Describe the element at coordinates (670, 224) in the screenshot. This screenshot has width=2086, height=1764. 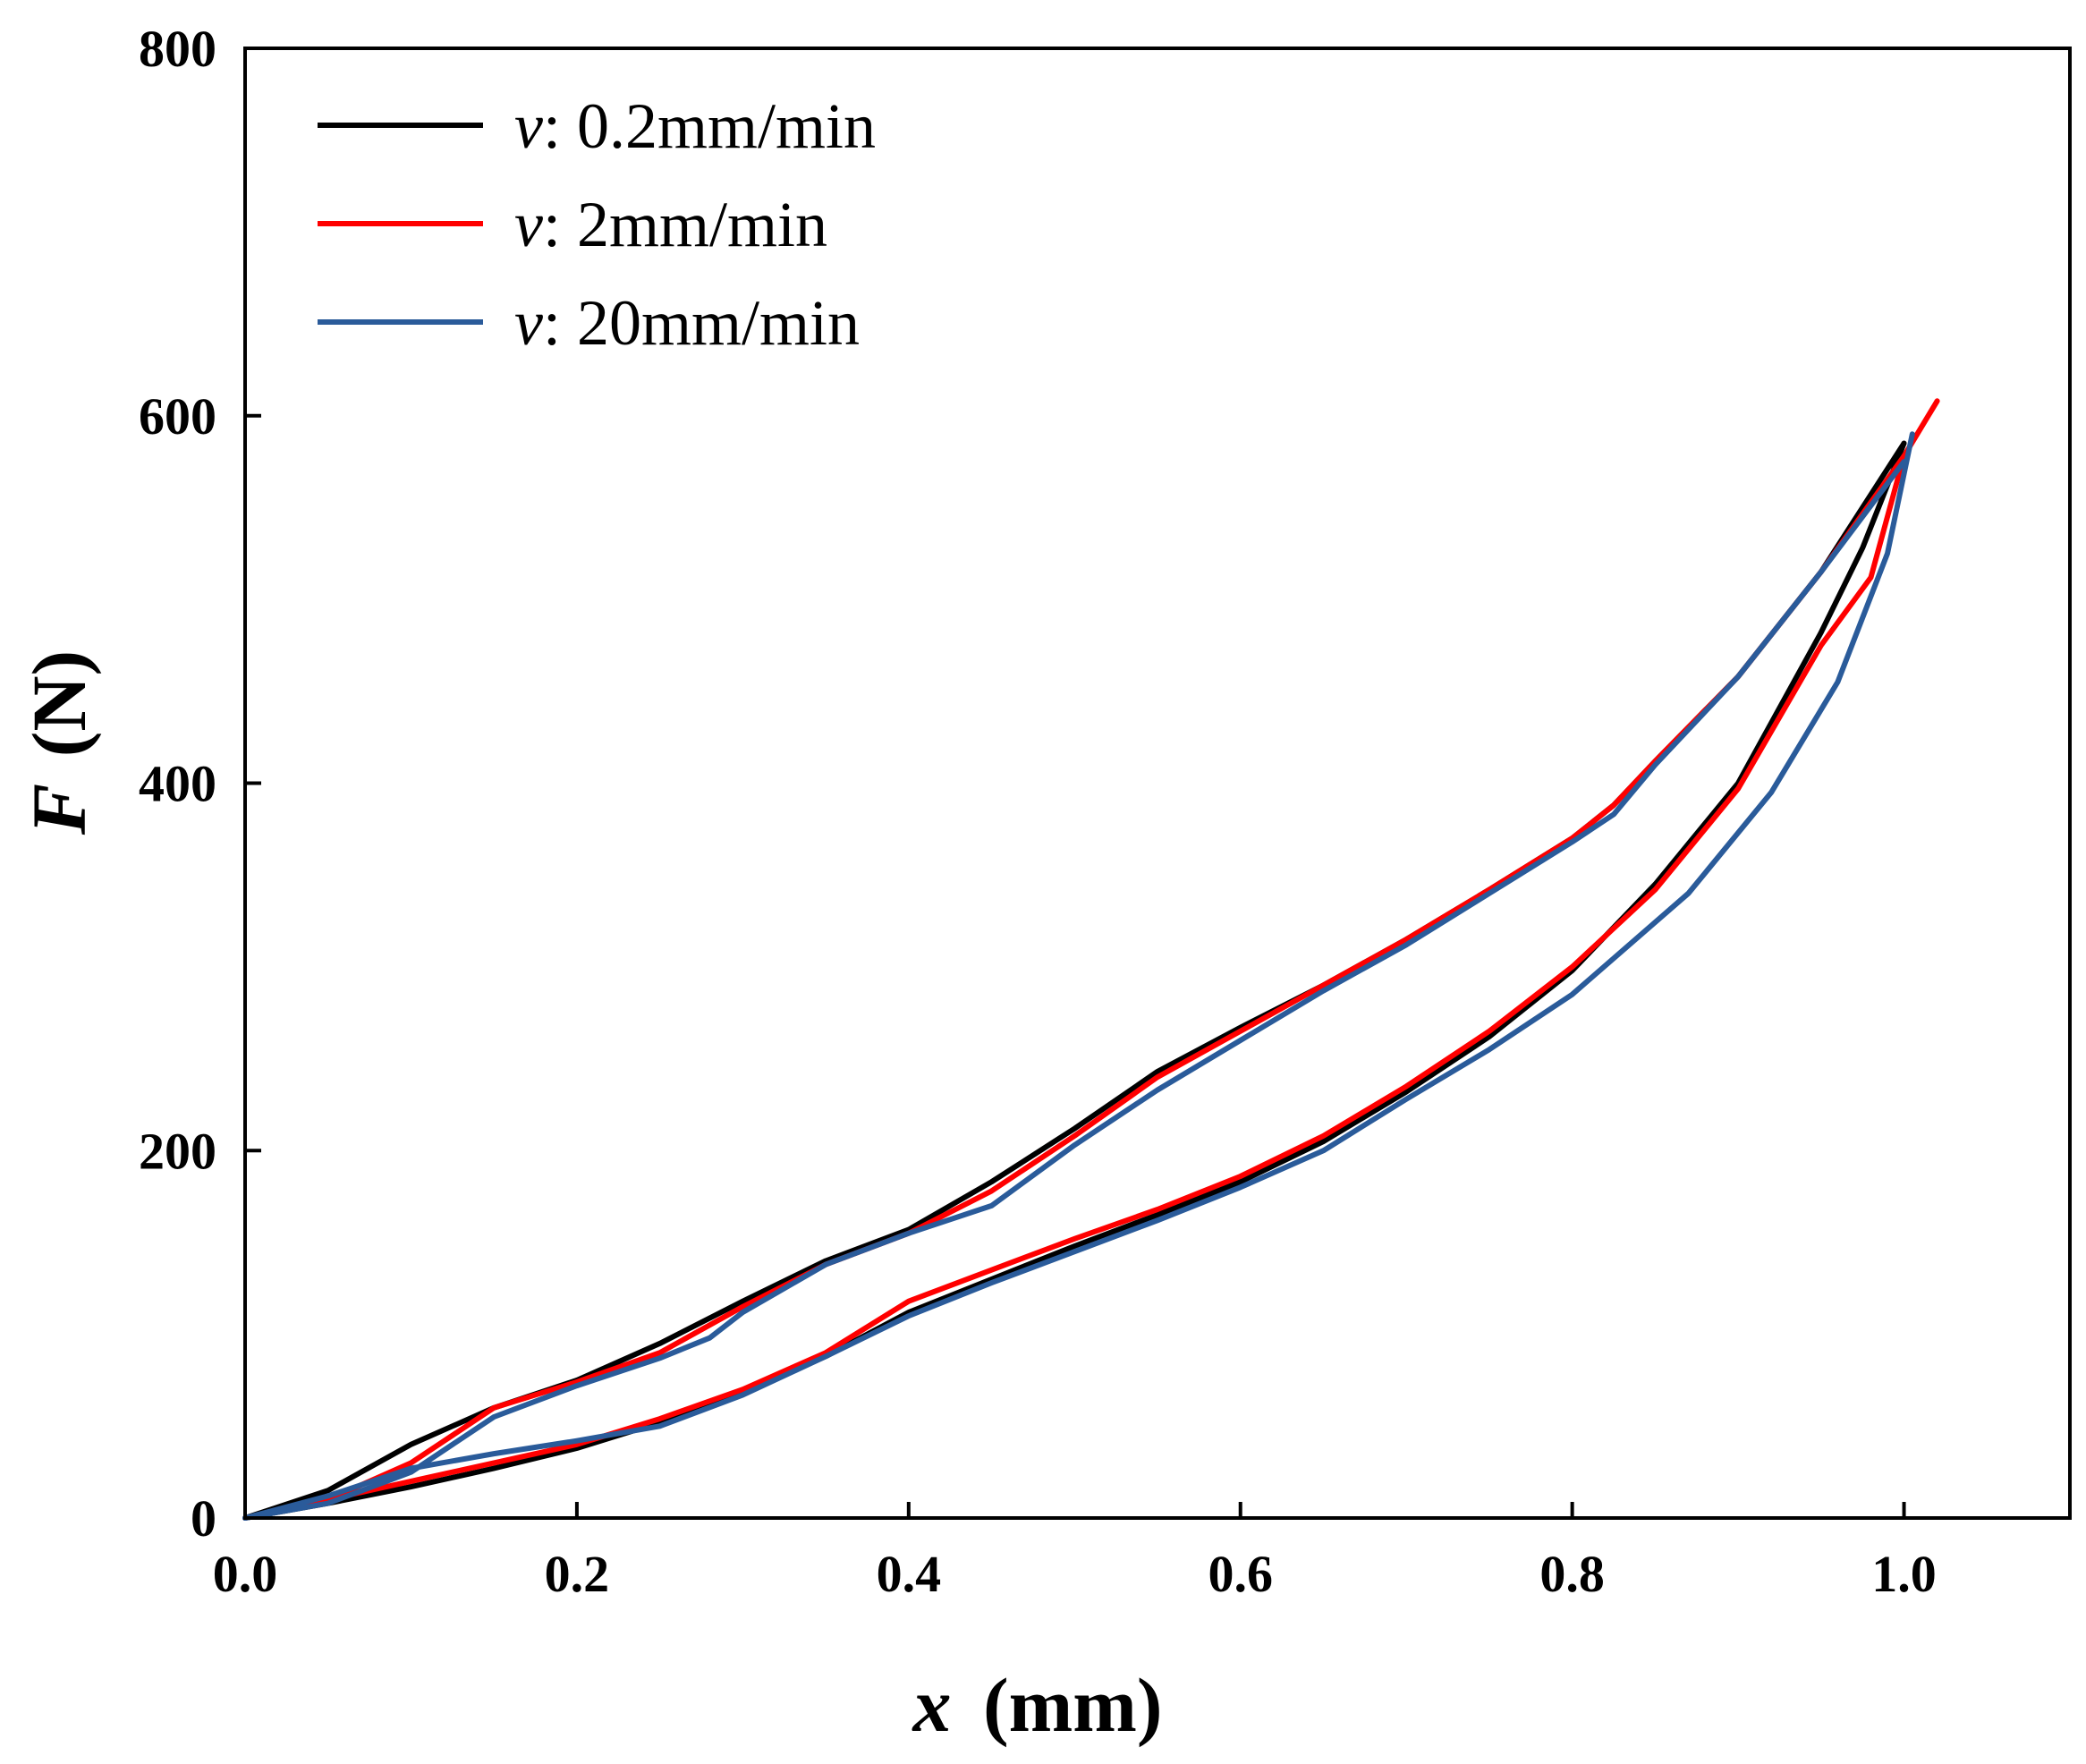
I see `legend-label-1: v: 2mm/min` at that location.